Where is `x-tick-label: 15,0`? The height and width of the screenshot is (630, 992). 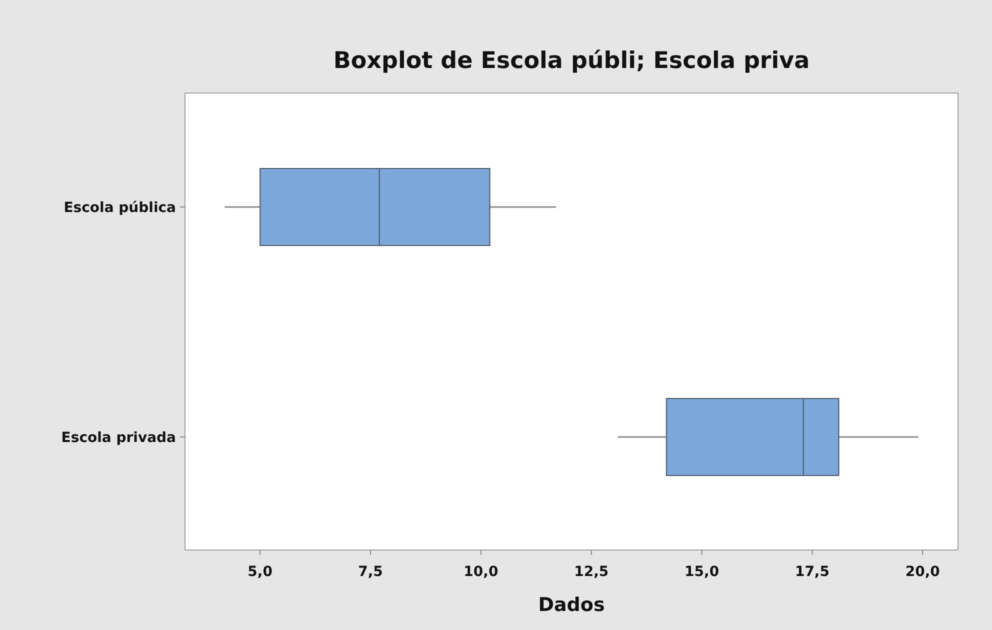
x-tick-label: 15,0 is located at coordinates (702, 572).